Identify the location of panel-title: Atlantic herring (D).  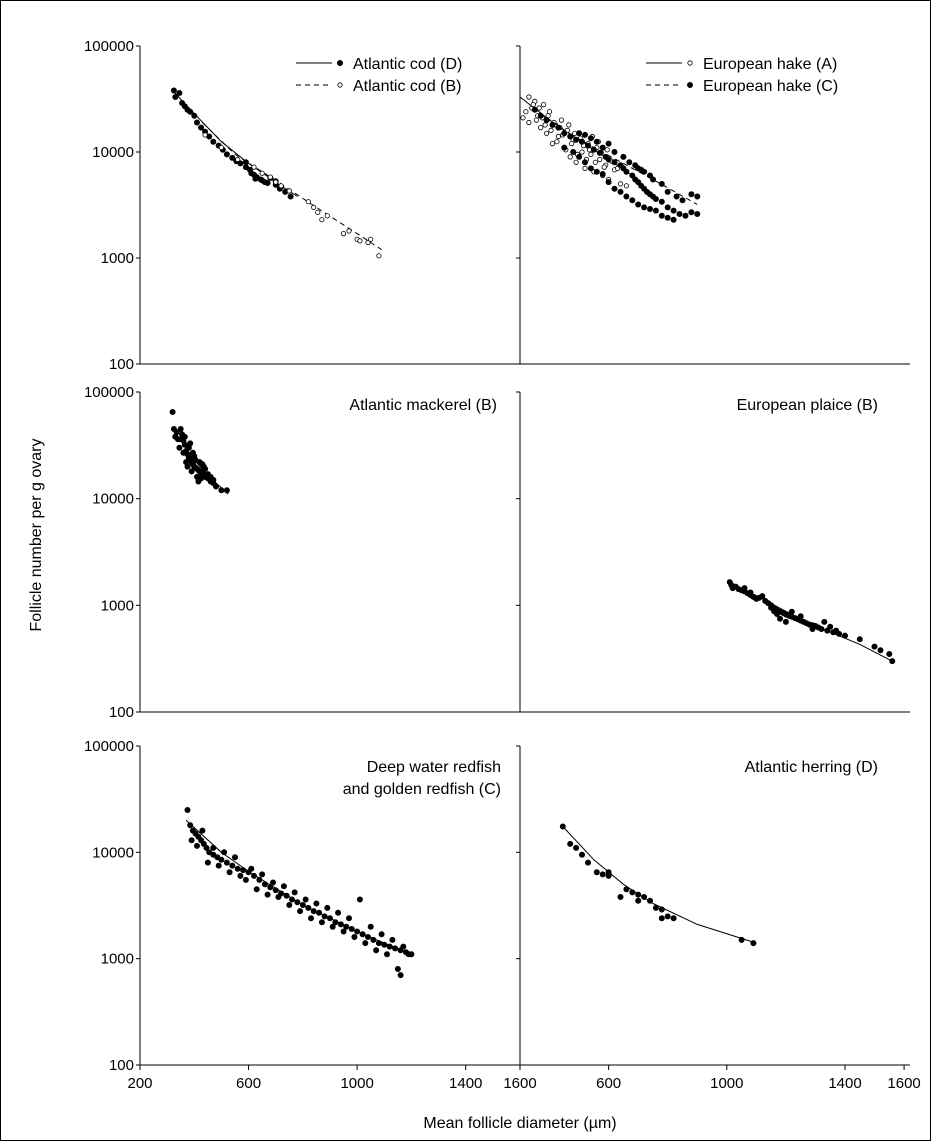
(811, 767).